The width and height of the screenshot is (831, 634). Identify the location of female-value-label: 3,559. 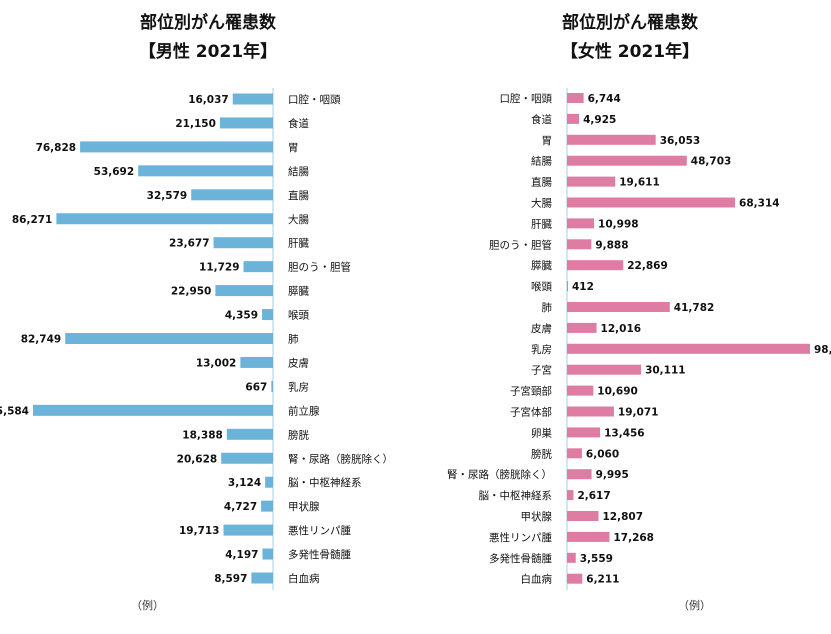
(596, 559).